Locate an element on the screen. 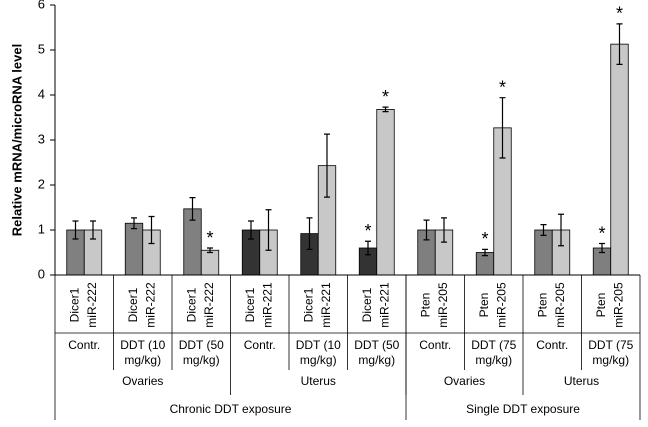 Image resolution: width=648 pixels, height=427 pixels. exposure-label: Single DDT exposure is located at coordinates (523, 409).